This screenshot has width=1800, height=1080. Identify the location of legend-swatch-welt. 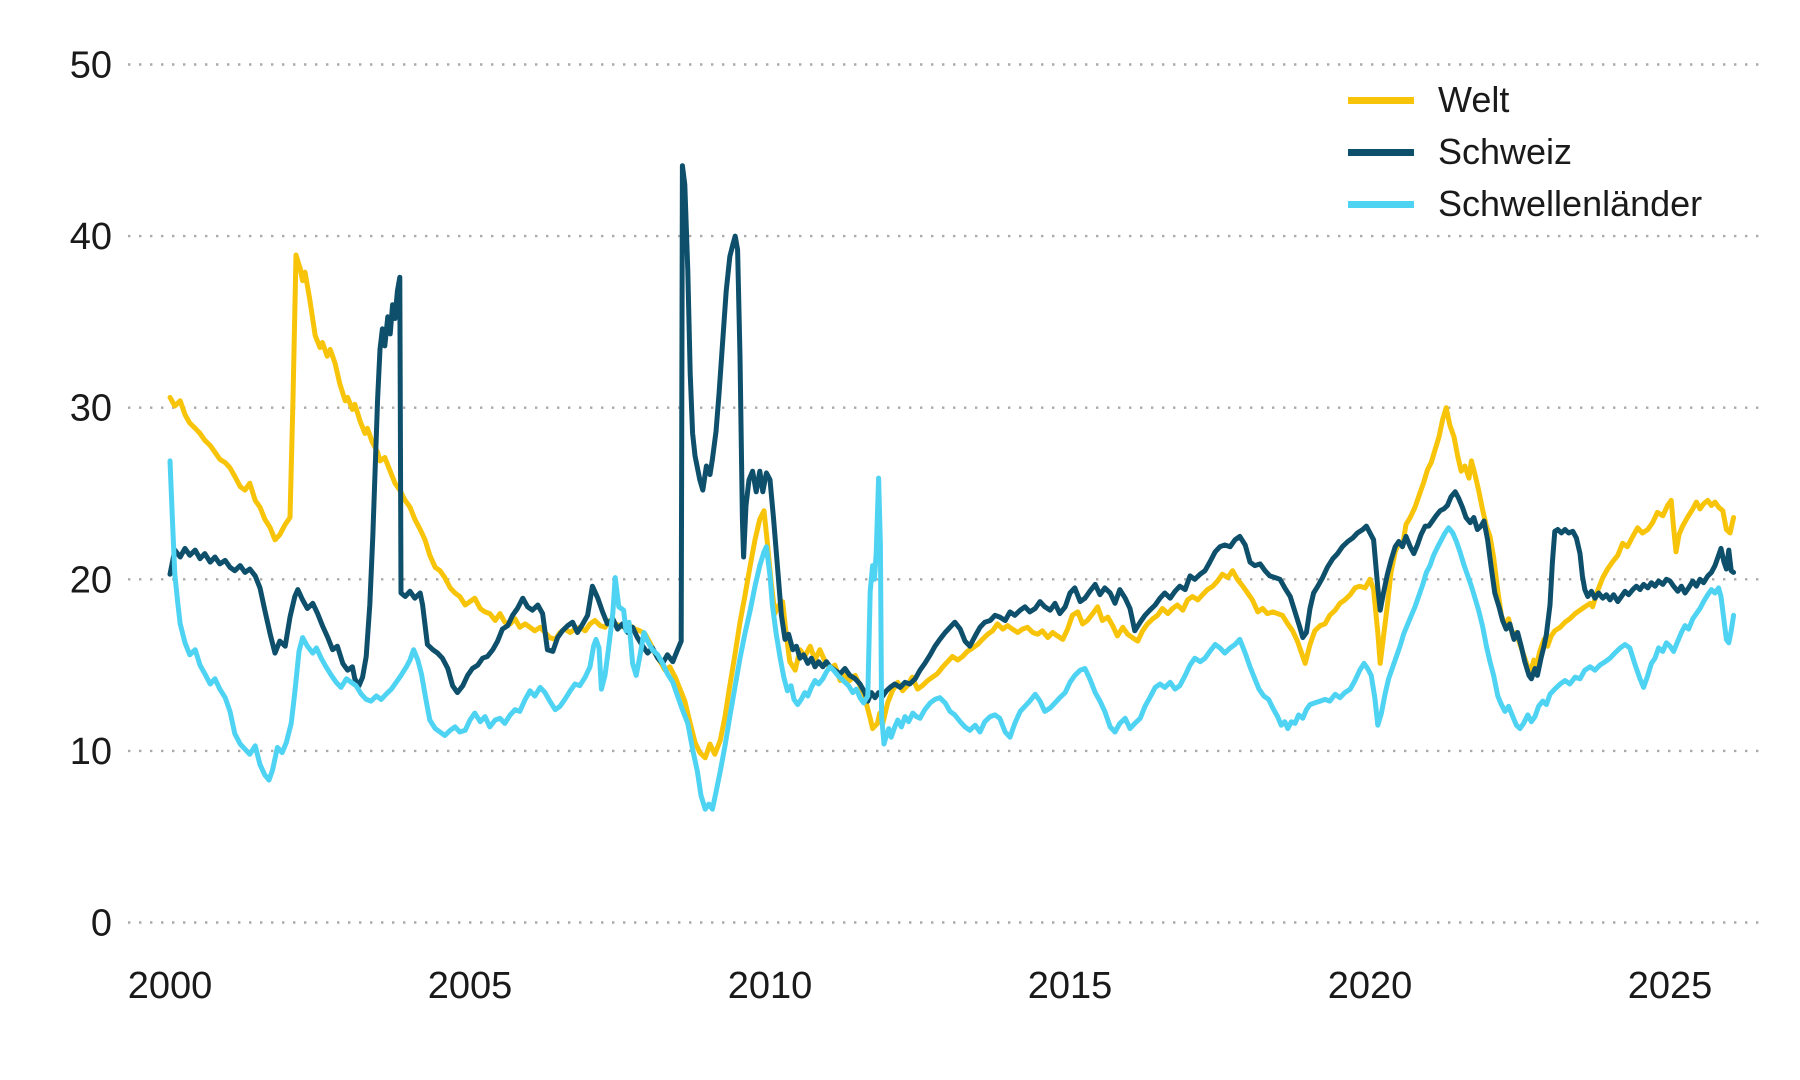
(1381, 100).